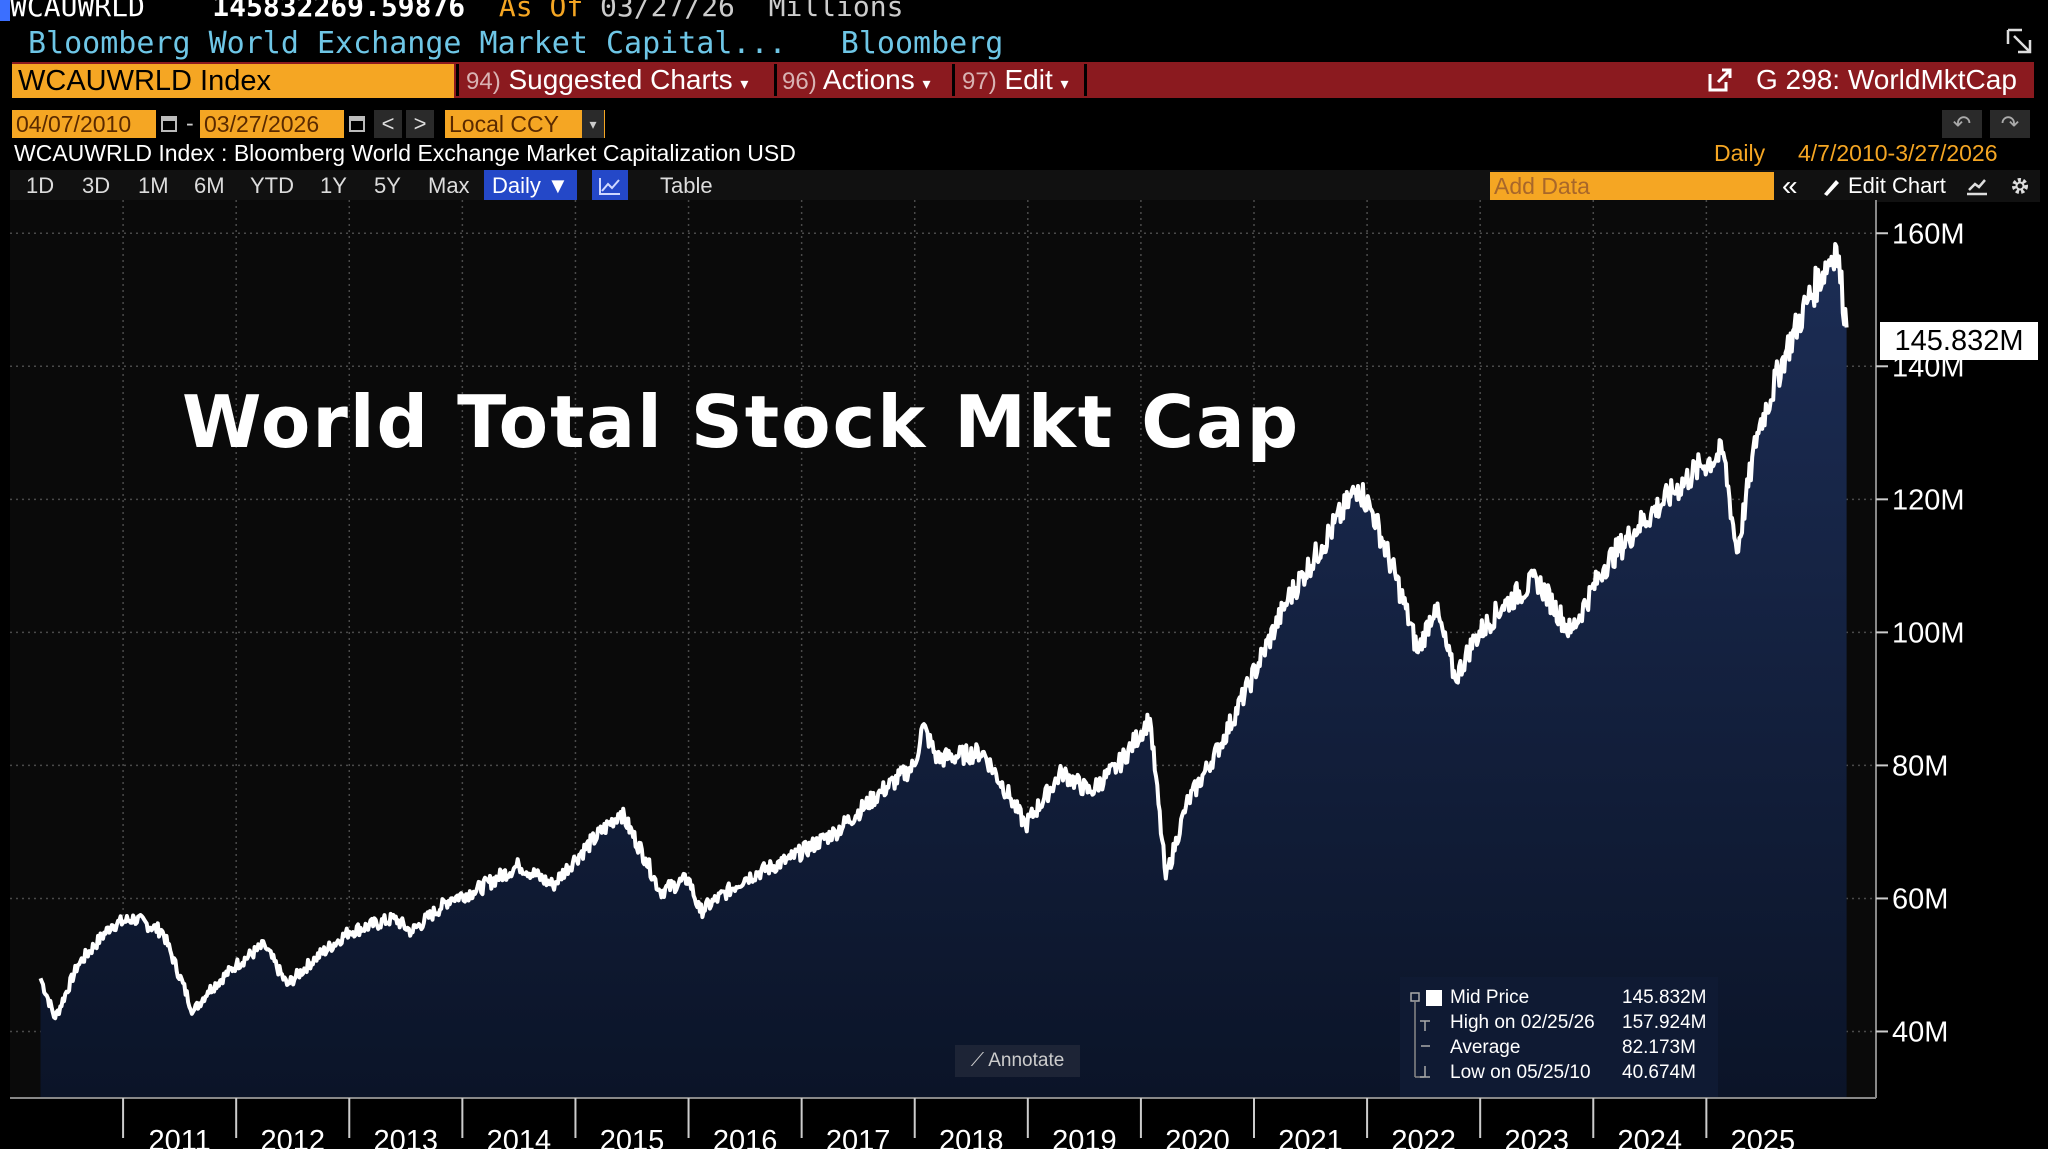  I want to click on next-period-button: >, so click(420, 124).